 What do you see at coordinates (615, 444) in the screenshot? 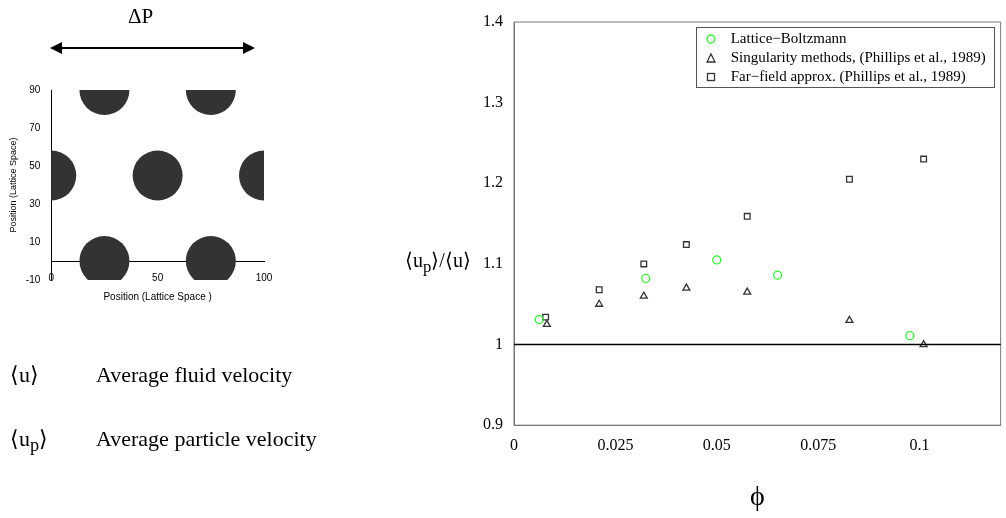
I see `x-tick-label: 0.025` at bounding box center [615, 444].